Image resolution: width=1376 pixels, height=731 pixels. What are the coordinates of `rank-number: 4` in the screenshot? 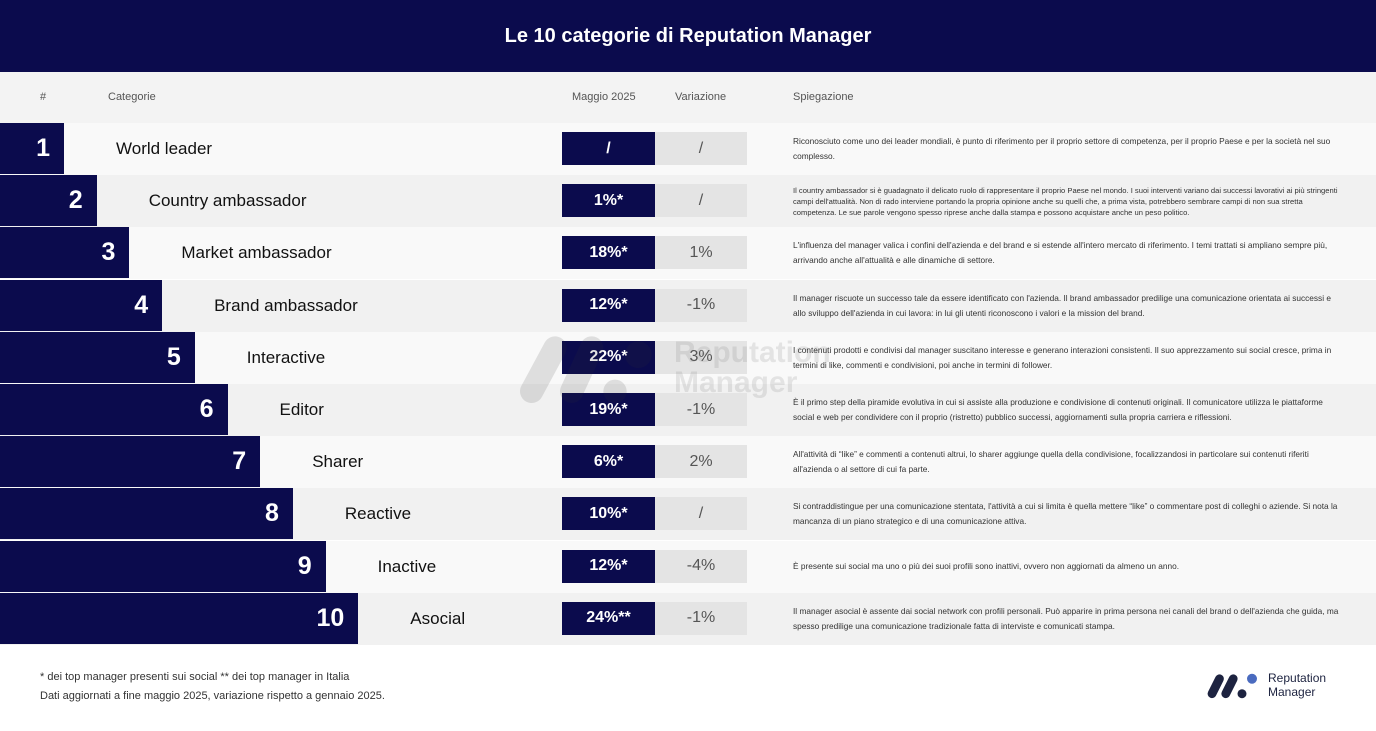 It's located at (141, 304).